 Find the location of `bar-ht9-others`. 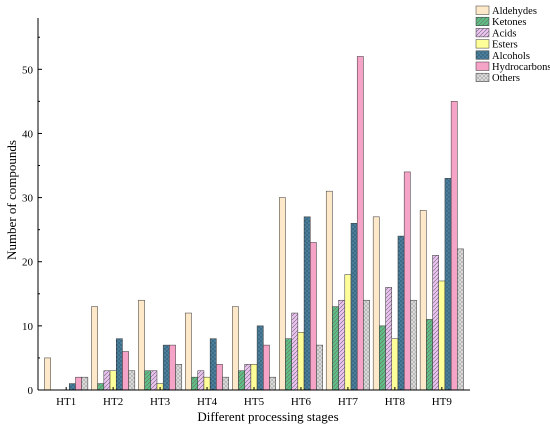

bar-ht9-others is located at coordinates (460, 319).